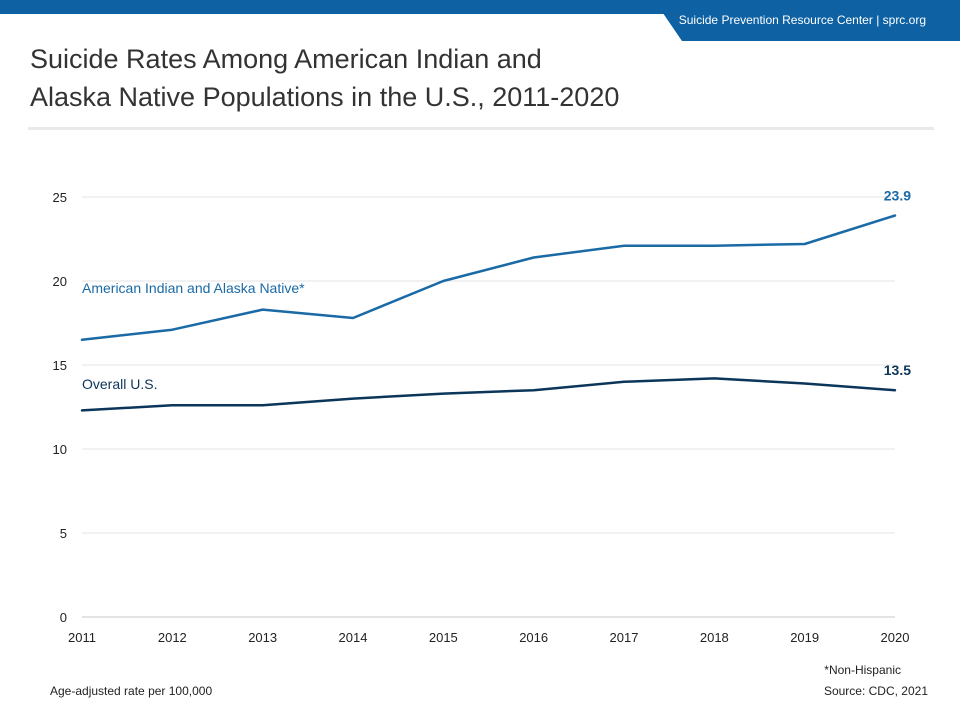  What do you see at coordinates (714, 637) in the screenshot?
I see `x-tick-label: 2018` at bounding box center [714, 637].